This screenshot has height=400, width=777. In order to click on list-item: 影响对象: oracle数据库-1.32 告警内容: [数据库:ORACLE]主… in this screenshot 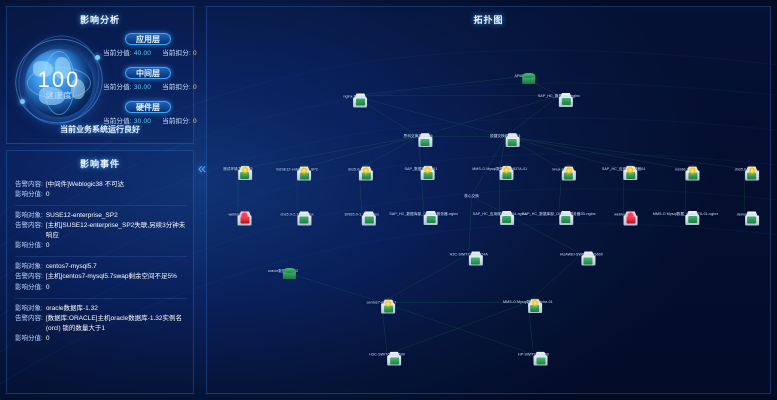, I will do `click(101, 323)`.